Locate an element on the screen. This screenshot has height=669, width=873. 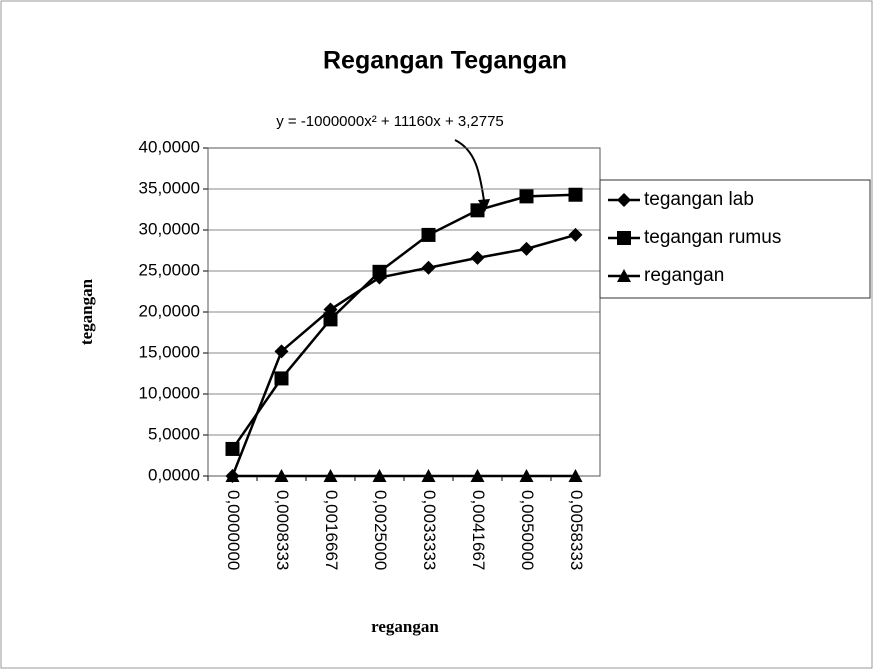
trendline-equation: y = -1000000x² + 11160x + 3,2775 is located at coordinates (390, 121).